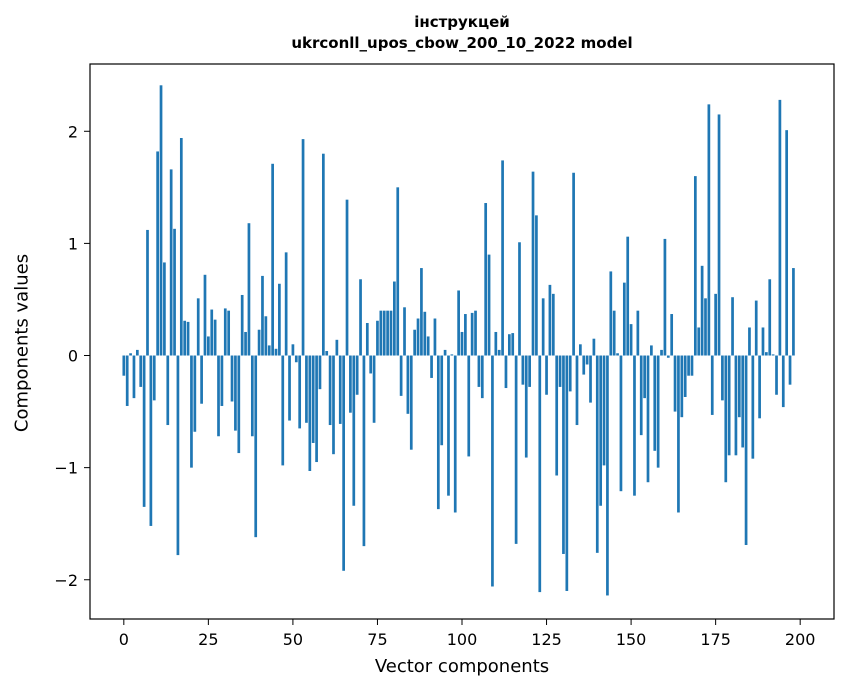  What do you see at coordinates (66, 580) in the screenshot?
I see `y-tick-label: −2` at bounding box center [66, 580].